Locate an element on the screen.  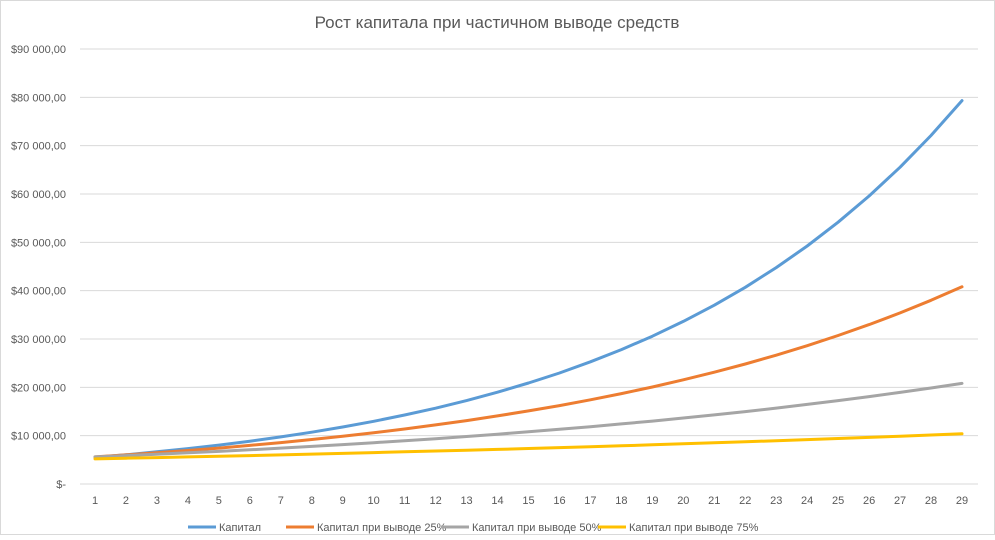
x-tick-label: 24 is located at coordinates (807, 501).